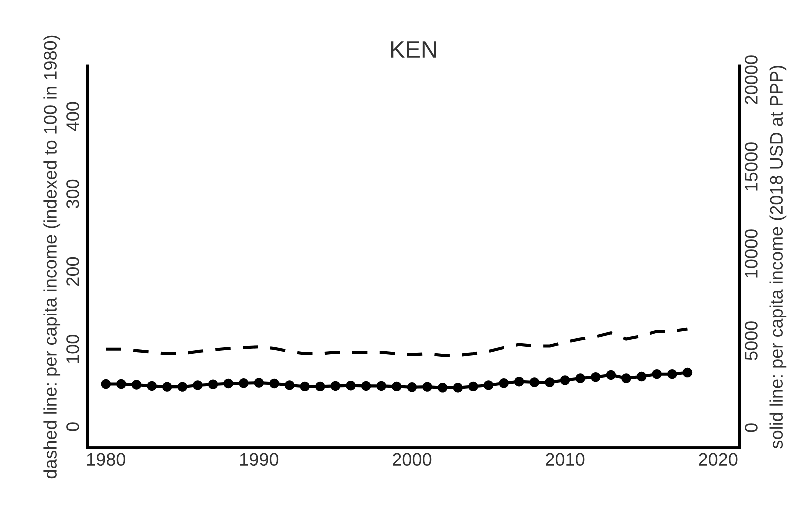 This screenshot has width=798, height=509. Describe the element at coordinates (73, 271) in the screenshot. I see `y-tick-label: 200` at that location.